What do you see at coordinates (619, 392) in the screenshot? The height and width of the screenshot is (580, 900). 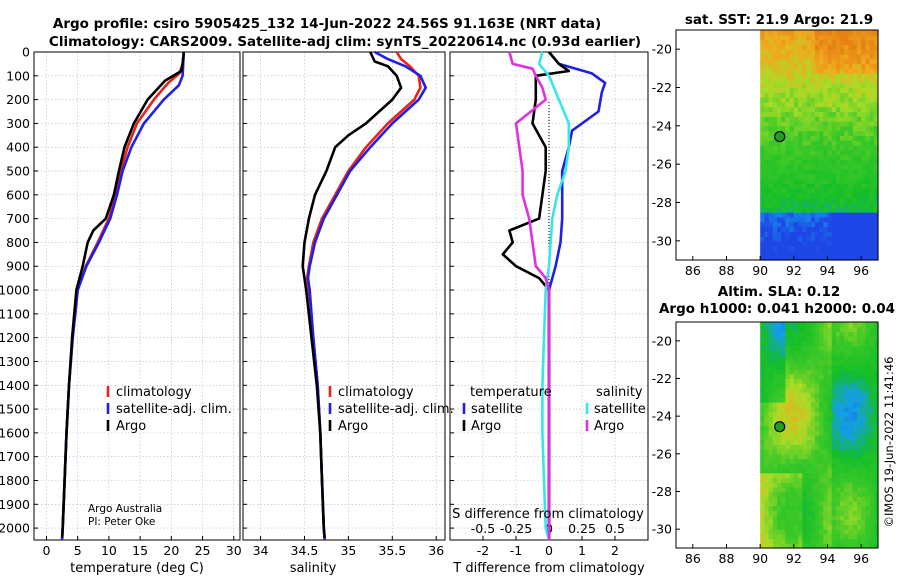 I see `legend-title-salinity: salinity` at bounding box center [619, 392].